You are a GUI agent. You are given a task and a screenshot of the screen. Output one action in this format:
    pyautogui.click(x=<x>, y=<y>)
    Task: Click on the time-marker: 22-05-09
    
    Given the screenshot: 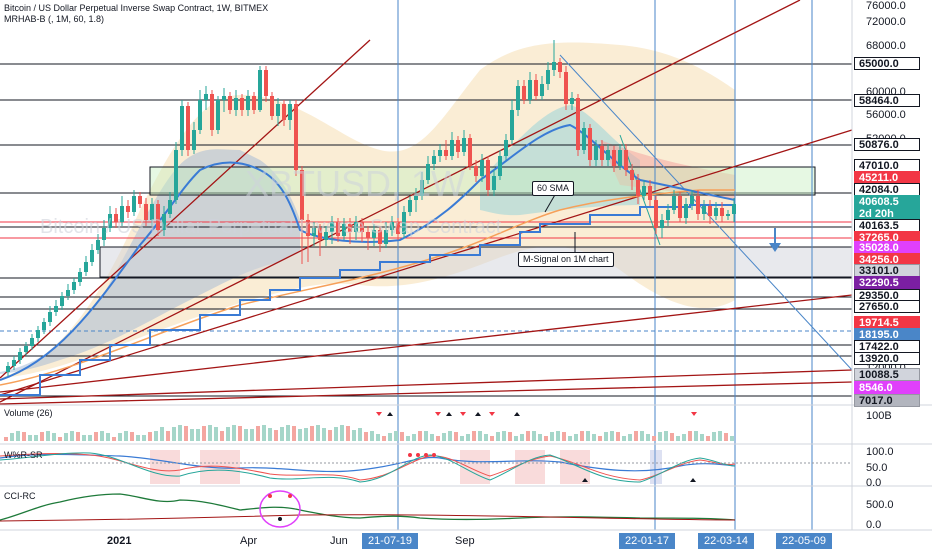 What is the action you would take?
    pyautogui.click(x=804, y=541)
    